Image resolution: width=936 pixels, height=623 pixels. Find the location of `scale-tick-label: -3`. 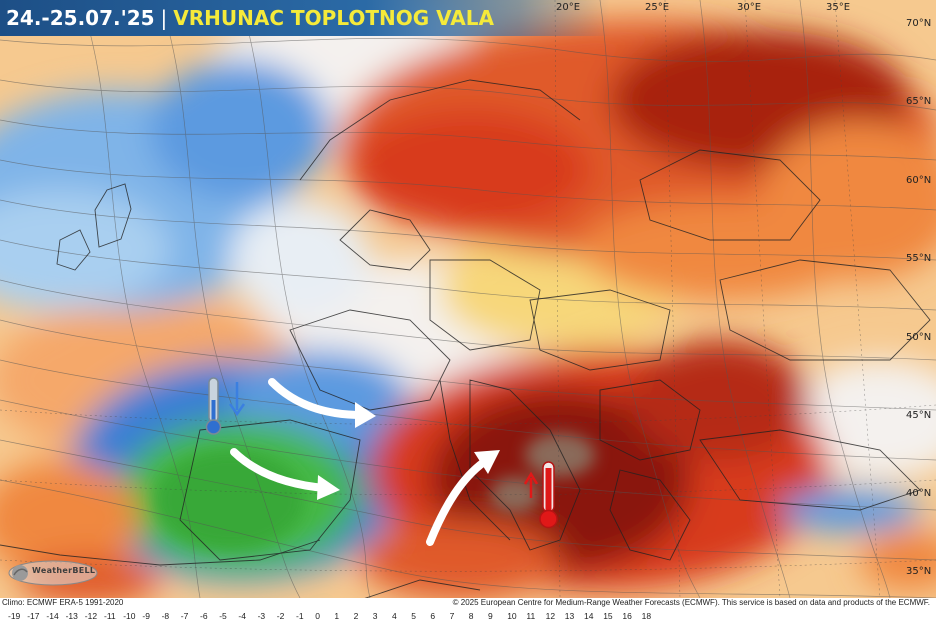

scale-tick-label: -3 is located at coordinates (261, 616).